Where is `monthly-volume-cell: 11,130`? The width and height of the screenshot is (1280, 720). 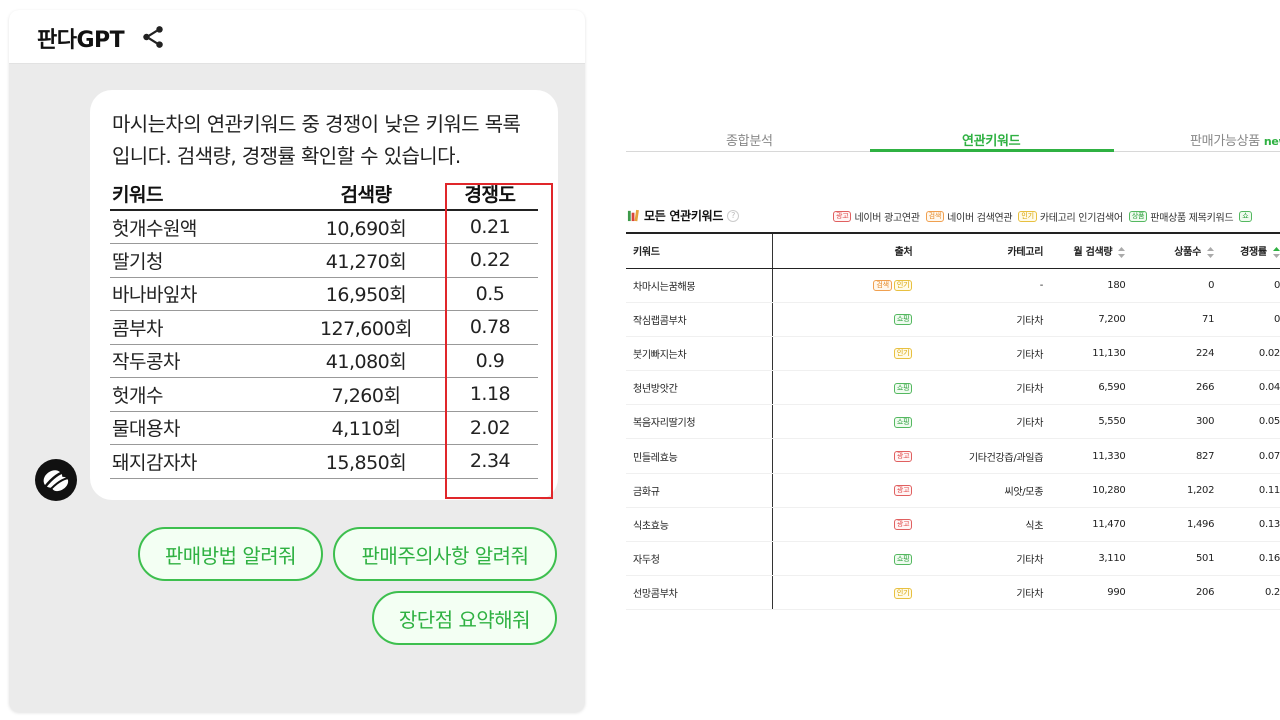
monthly-volume-cell: 11,130 is located at coordinates (1084, 354).